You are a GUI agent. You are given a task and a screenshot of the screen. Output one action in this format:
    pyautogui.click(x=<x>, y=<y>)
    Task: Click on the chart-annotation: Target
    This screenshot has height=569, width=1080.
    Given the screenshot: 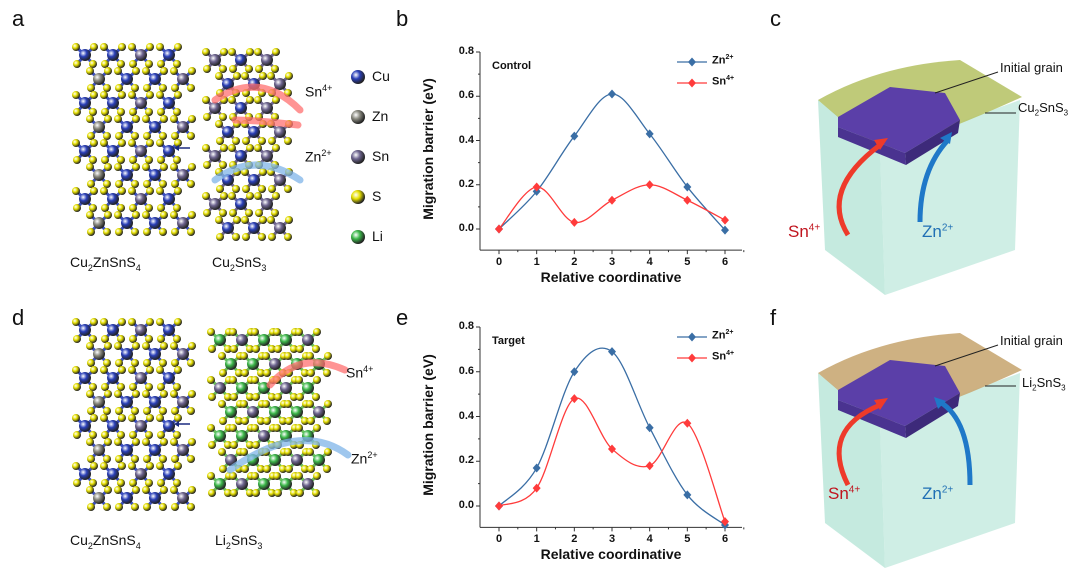 What is the action you would take?
    pyautogui.click(x=508, y=341)
    